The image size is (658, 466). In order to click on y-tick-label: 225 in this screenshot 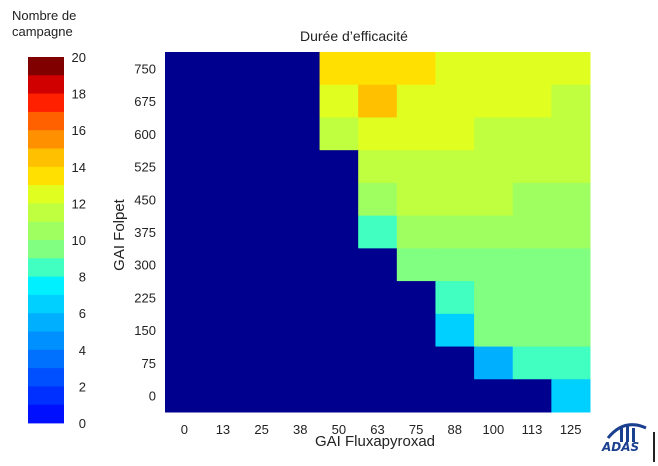, I will do `click(145, 297)`.